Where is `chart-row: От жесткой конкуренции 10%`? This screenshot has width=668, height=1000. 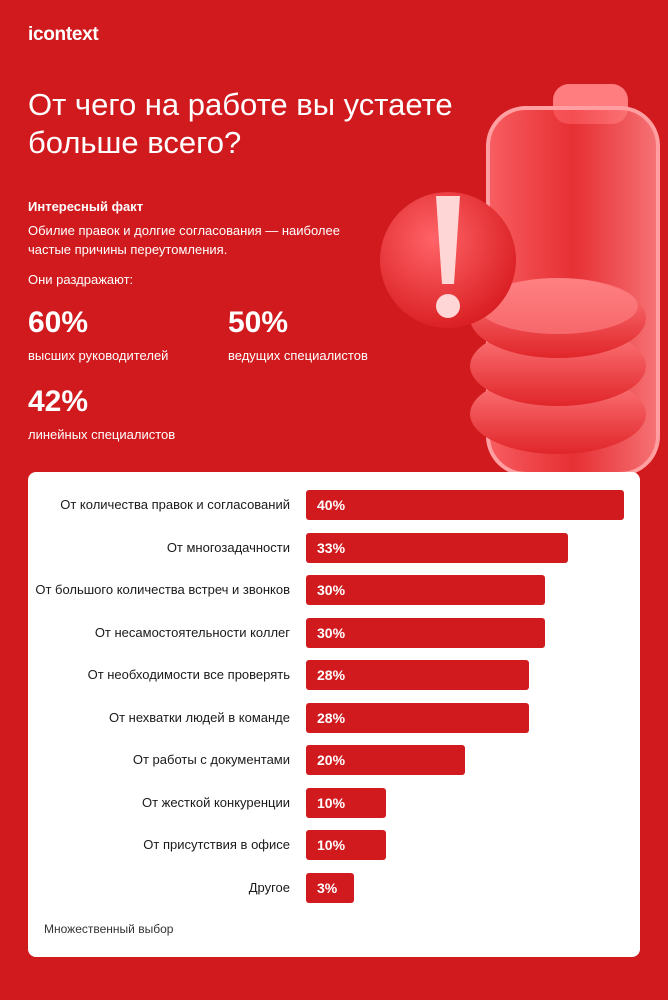
chart-row: От жесткой конкуренции 10% is located at coordinates (334, 802).